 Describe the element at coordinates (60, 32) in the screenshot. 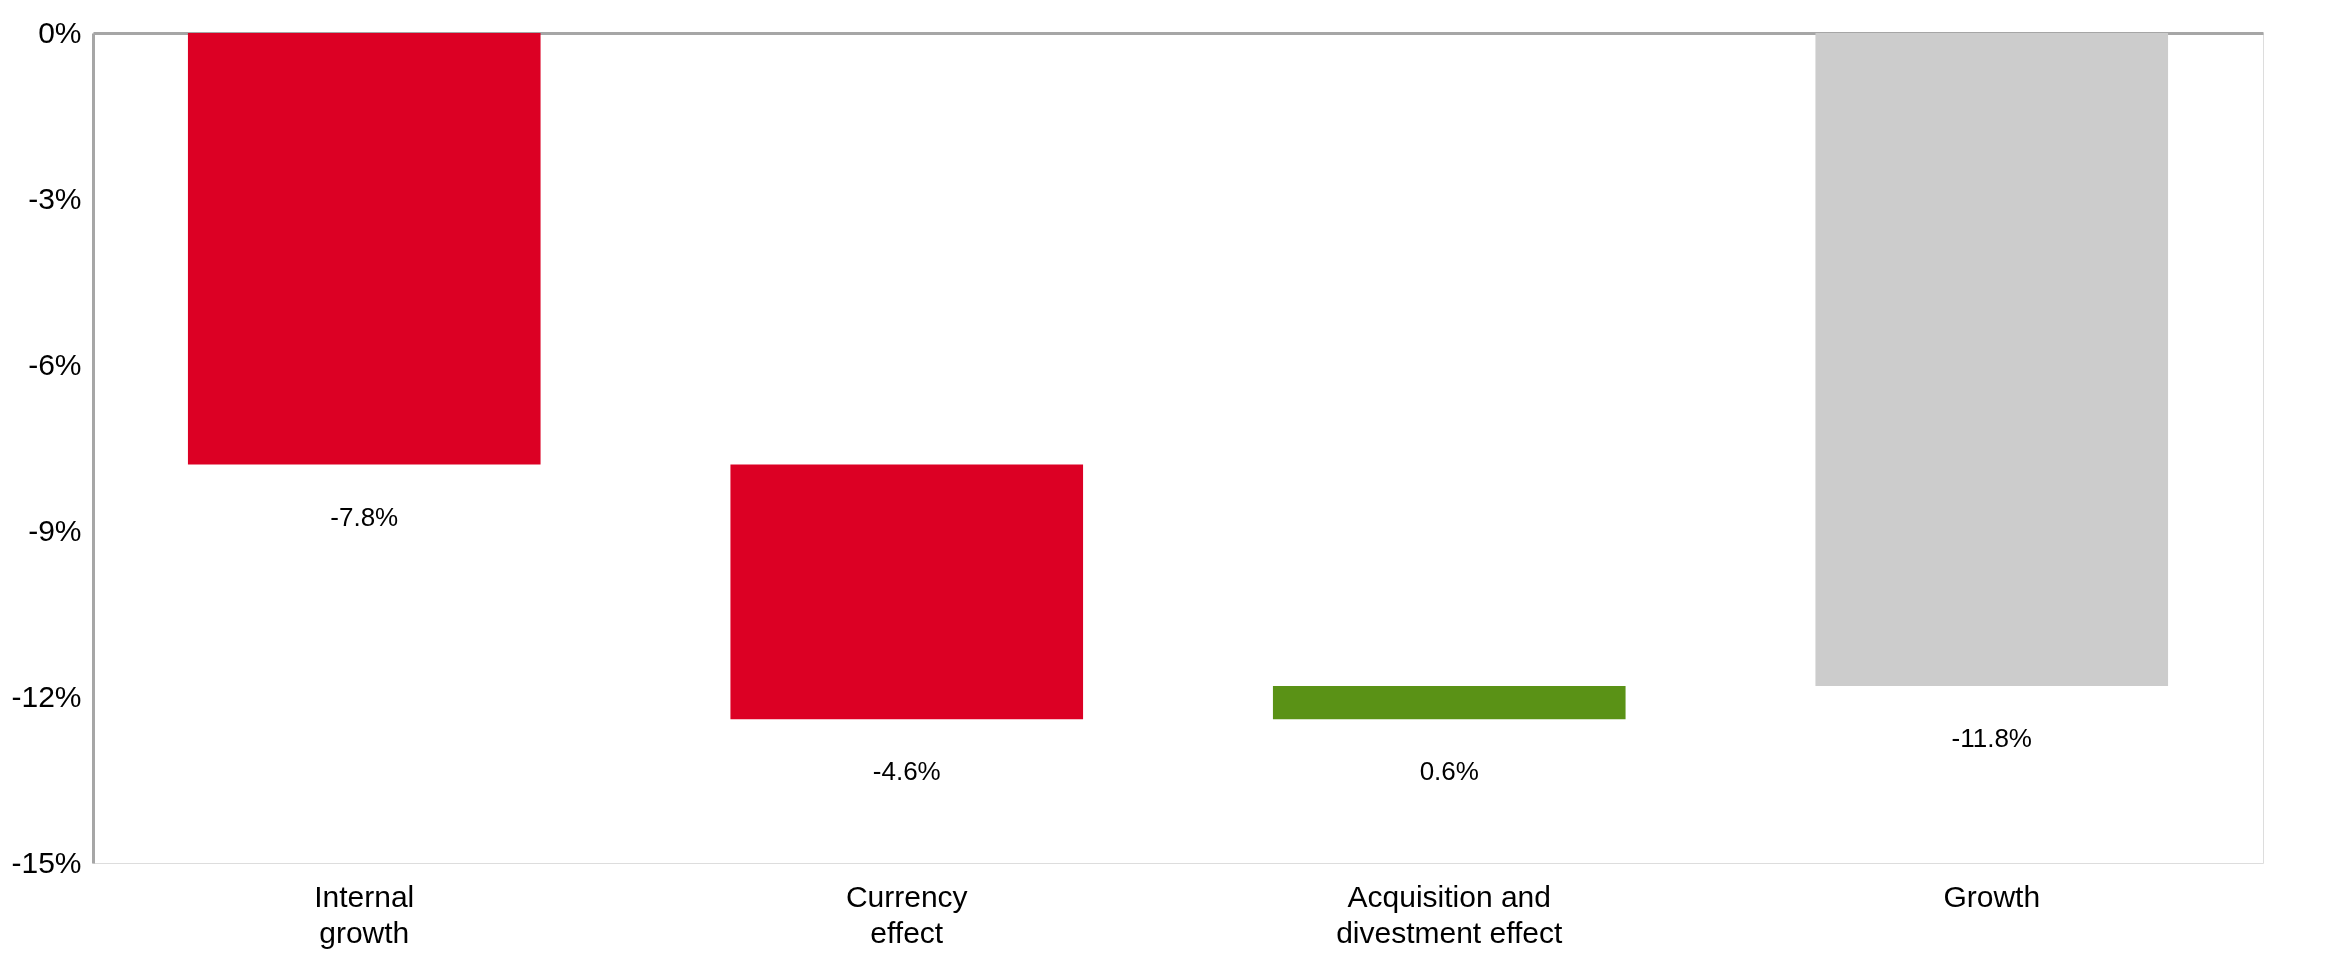

I see `y-tick-label: 0%` at that location.